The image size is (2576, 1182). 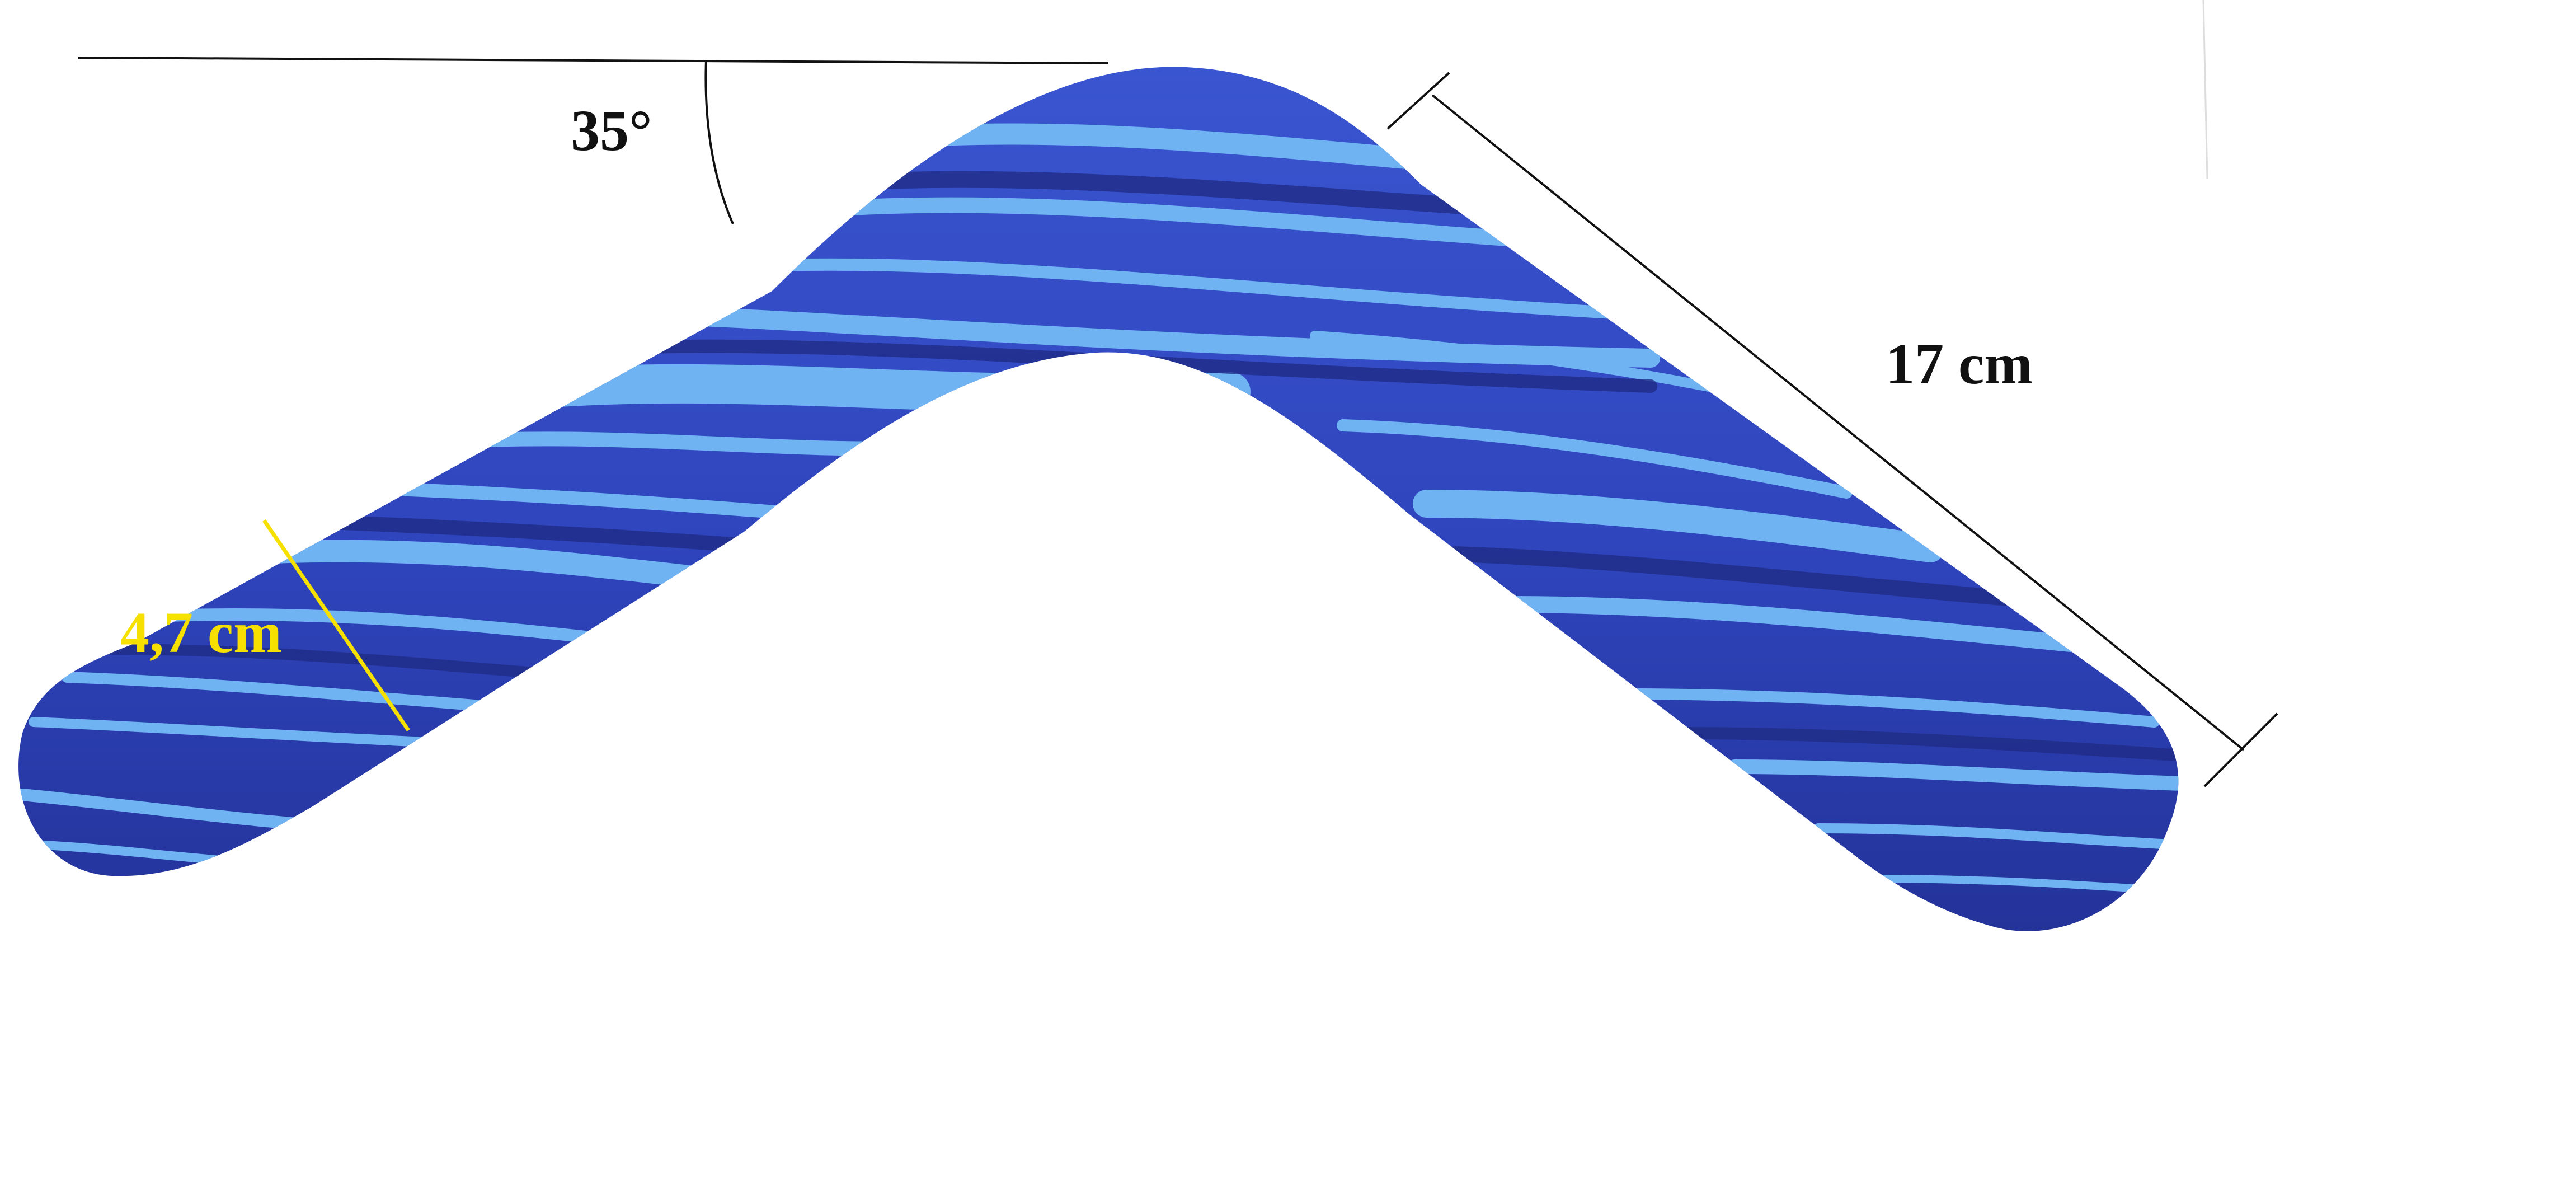 What do you see at coordinates (1959, 364) in the screenshot?
I see `length-label: 17 cm` at bounding box center [1959, 364].